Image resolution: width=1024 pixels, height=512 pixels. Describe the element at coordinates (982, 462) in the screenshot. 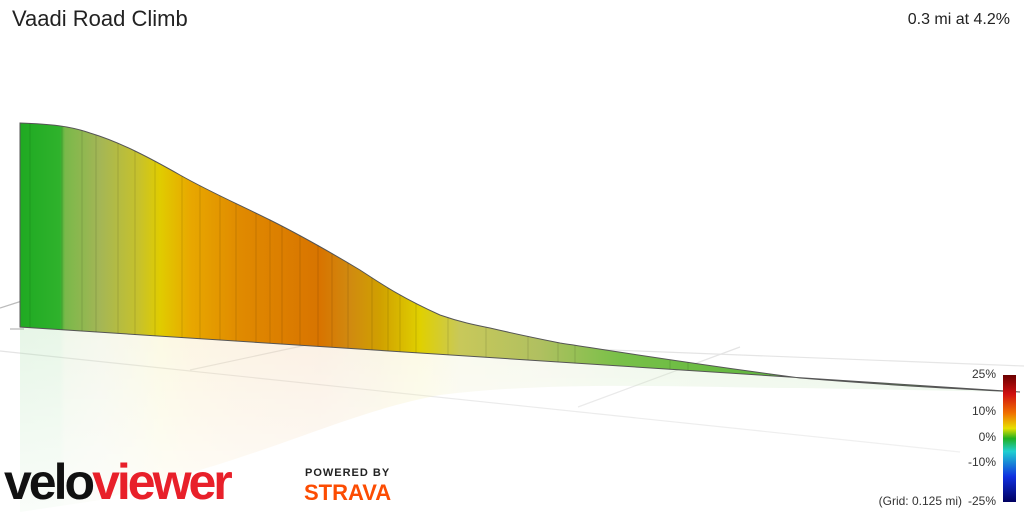

I see `scale-label: -10%` at that location.